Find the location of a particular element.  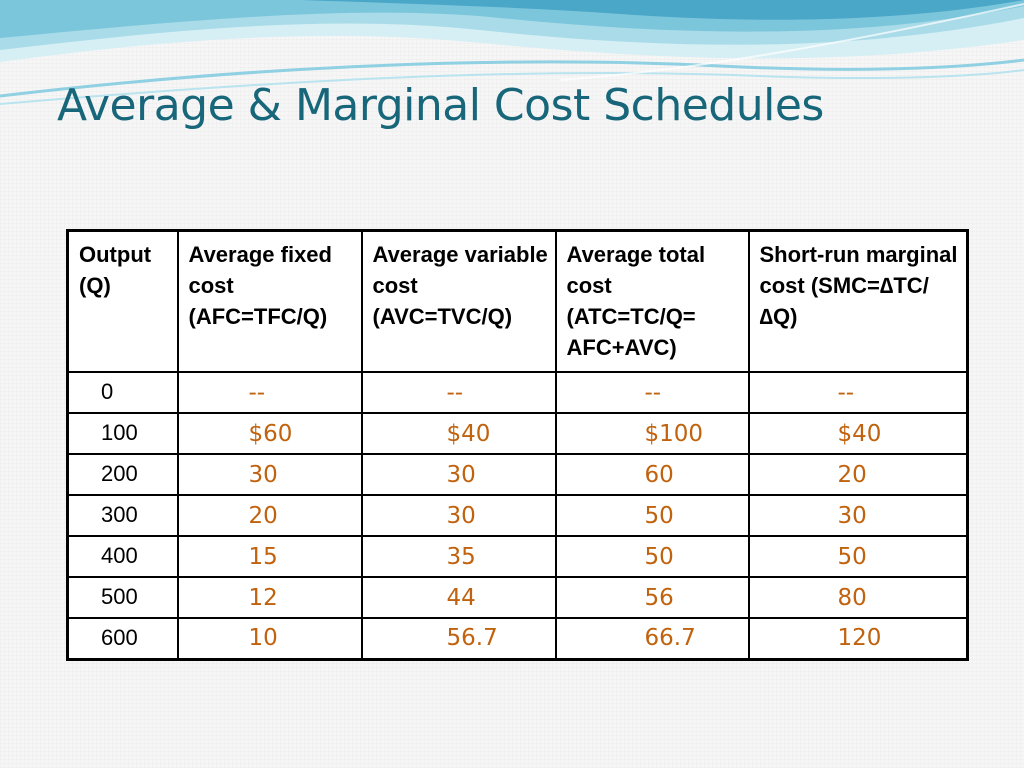

smc-cell: 30 is located at coordinates (858, 515).